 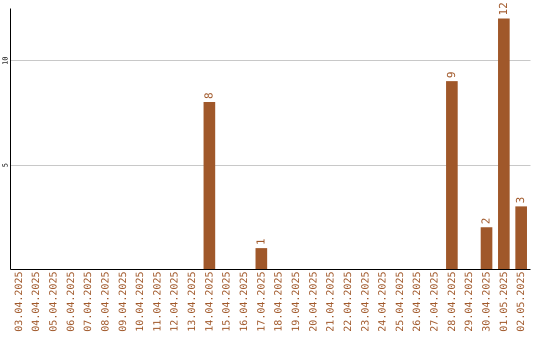 I want to click on data-label: 8, so click(x=209, y=95).